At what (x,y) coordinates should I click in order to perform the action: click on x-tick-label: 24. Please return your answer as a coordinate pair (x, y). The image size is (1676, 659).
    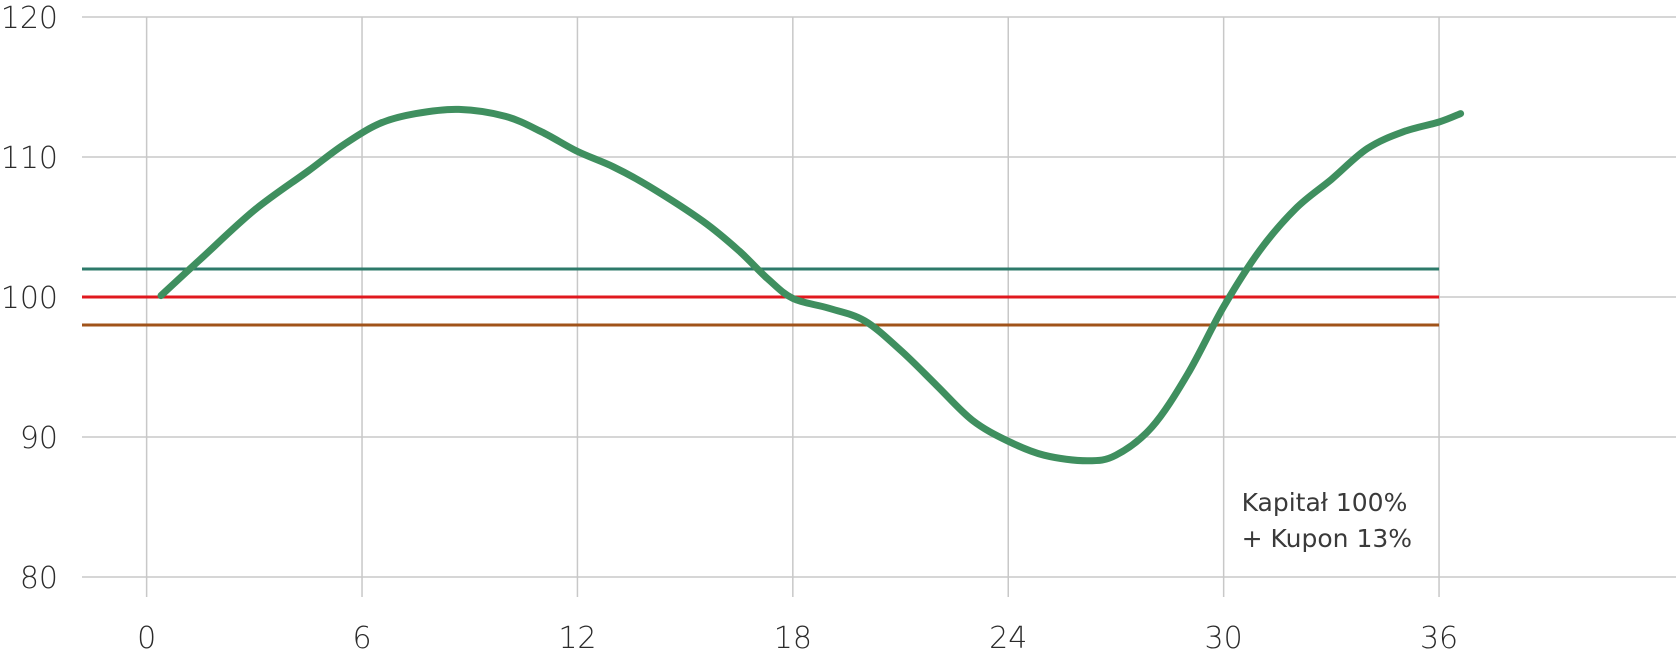
    Looking at the image, I should click on (1008, 638).